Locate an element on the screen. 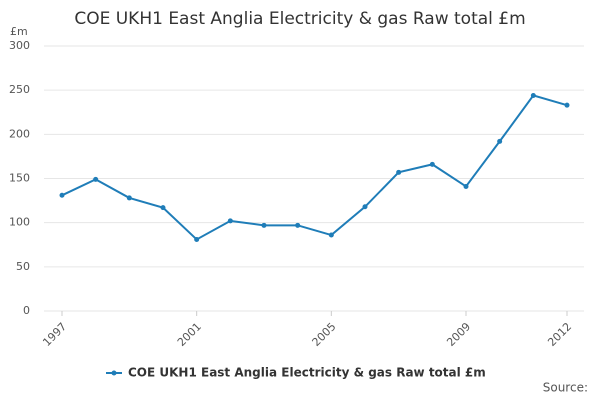  x-tick-label: 2012 is located at coordinates (559, 334).